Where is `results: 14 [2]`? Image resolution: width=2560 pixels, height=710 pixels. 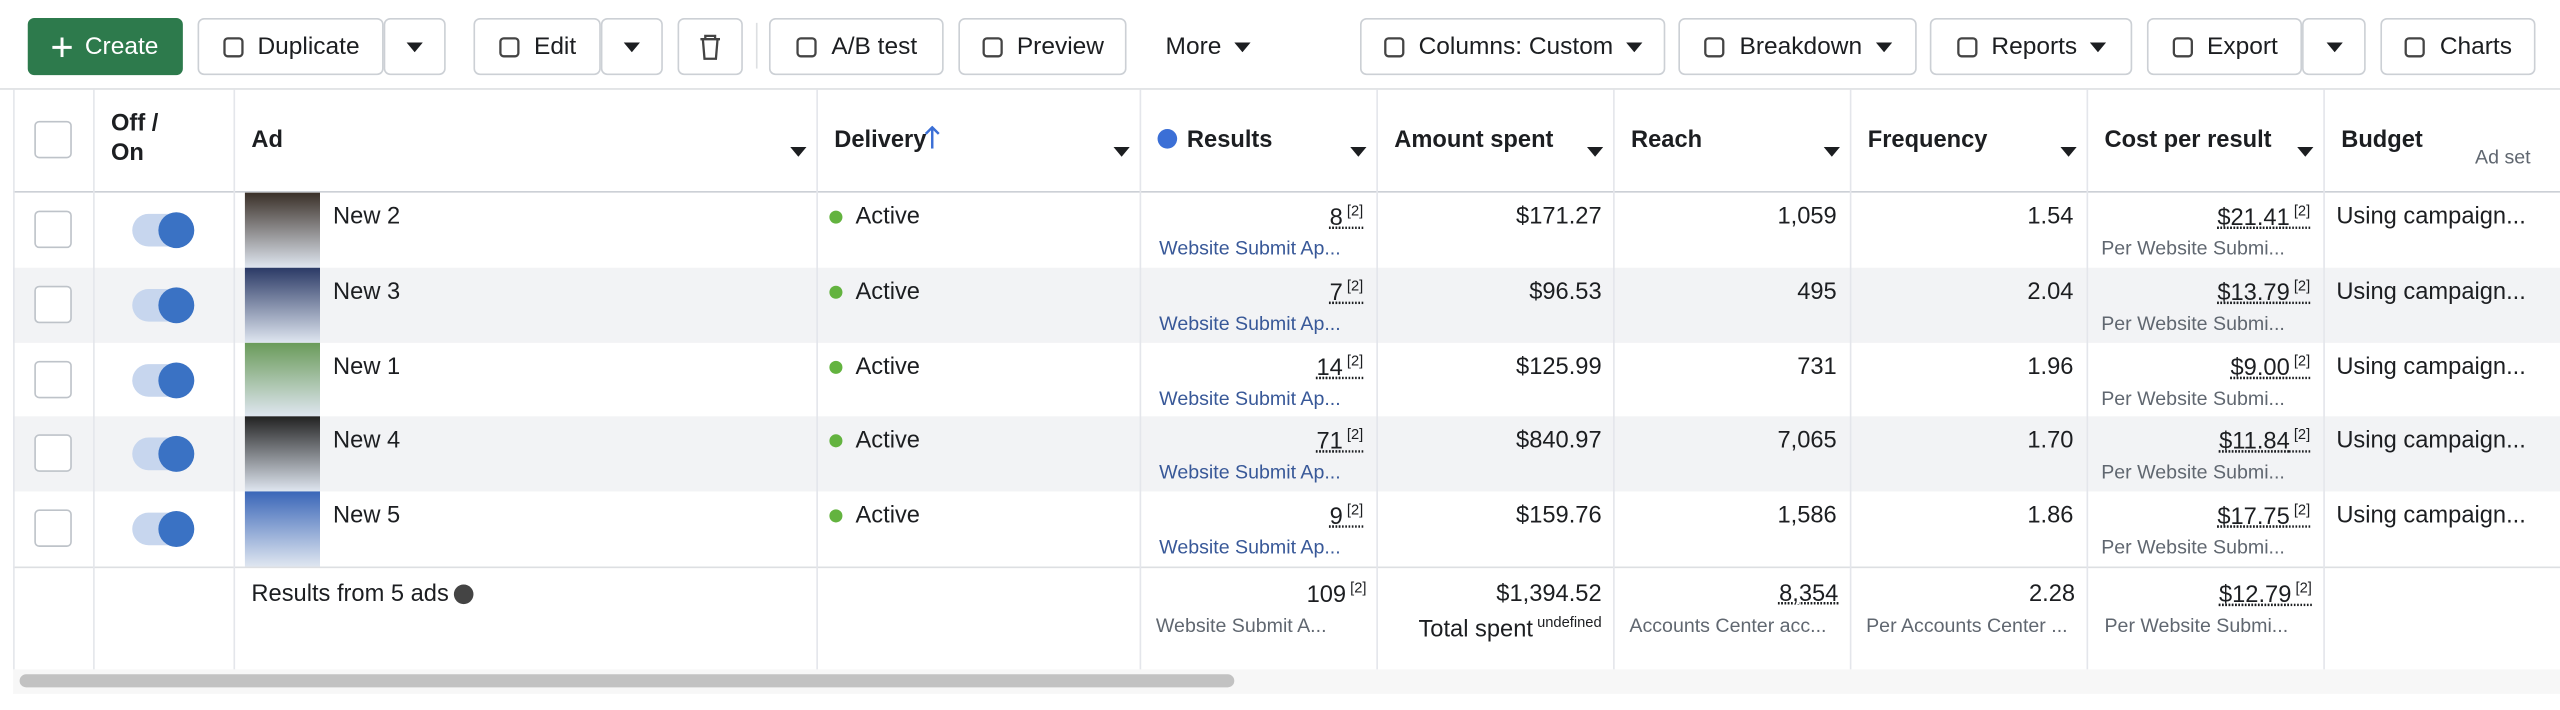 results: 14 [2] is located at coordinates (1339, 366).